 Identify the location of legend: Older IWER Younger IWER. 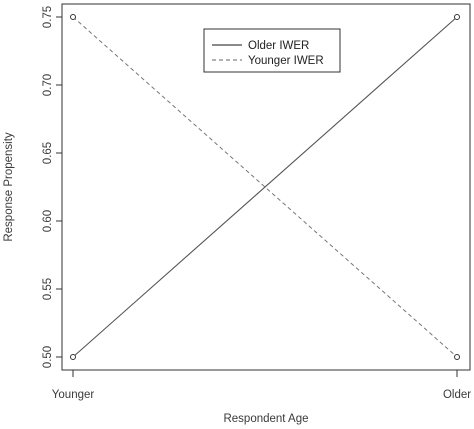
(272, 50).